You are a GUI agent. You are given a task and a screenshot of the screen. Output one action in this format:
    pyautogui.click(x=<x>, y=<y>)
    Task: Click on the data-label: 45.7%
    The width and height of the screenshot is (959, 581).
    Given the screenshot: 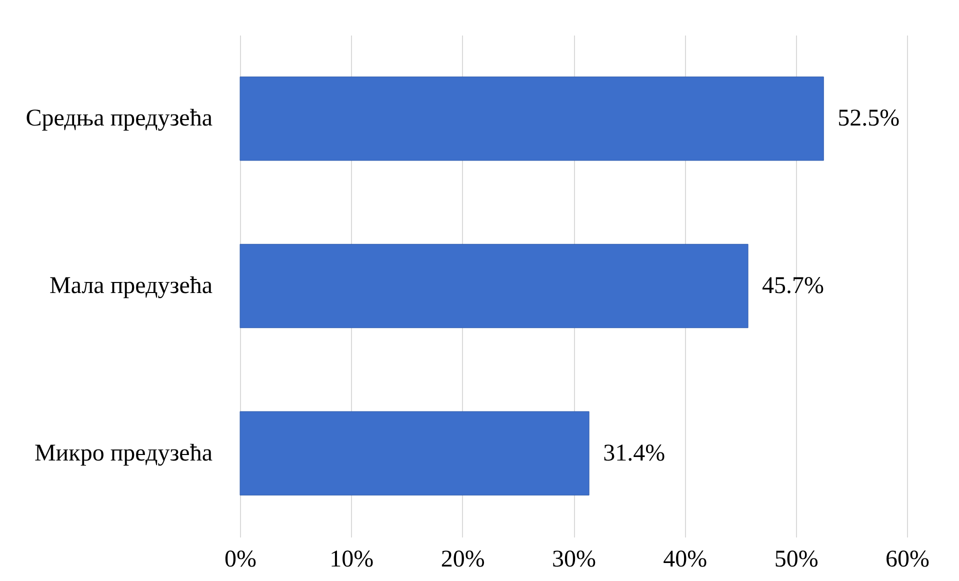 What is the action you would take?
    pyautogui.click(x=793, y=286)
    